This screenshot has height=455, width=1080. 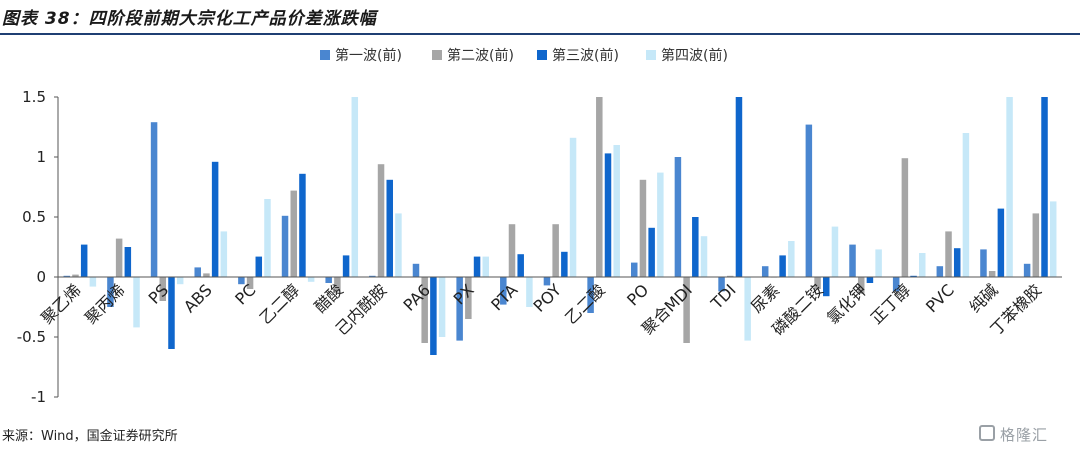 I want to click on y-tick-label: 0.5, so click(x=34, y=217).